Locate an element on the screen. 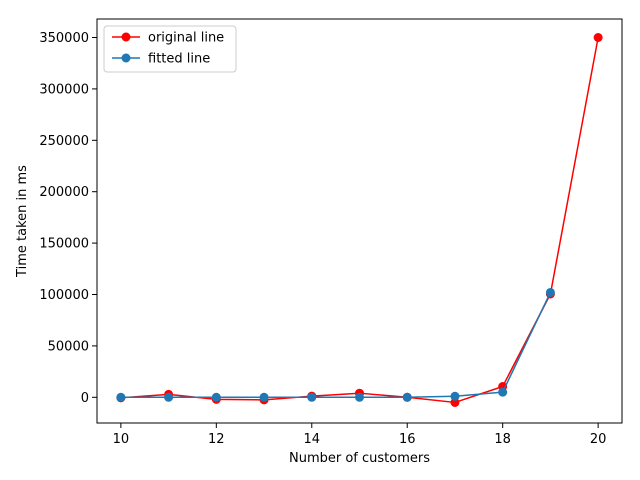 Image resolution: width=640 pixels, height=480 pixels. legend-label: original line is located at coordinates (186, 38).